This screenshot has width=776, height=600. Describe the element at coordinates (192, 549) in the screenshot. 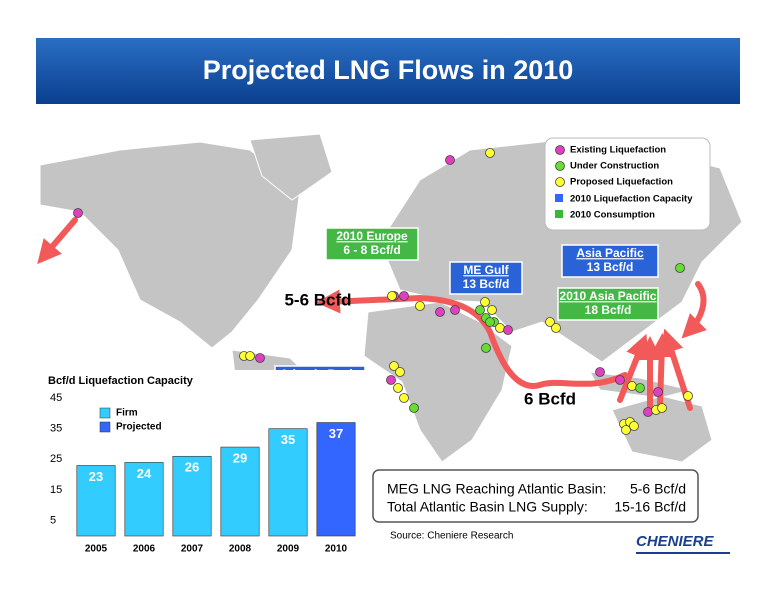

I see `x-tick-label: 2007` at that location.